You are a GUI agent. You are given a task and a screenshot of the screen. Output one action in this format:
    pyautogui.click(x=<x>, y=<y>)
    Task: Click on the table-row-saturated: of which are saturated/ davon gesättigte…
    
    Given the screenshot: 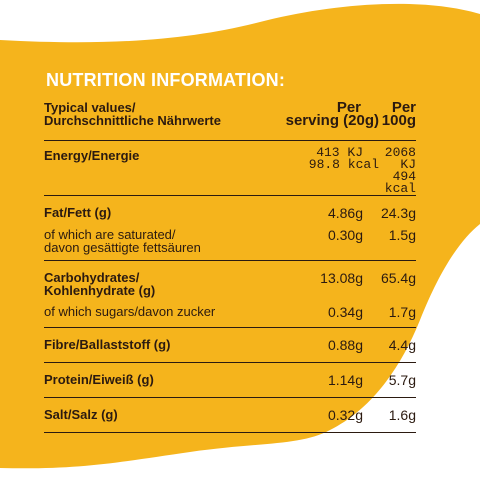 What is the action you would take?
    pyautogui.click(x=230, y=244)
    